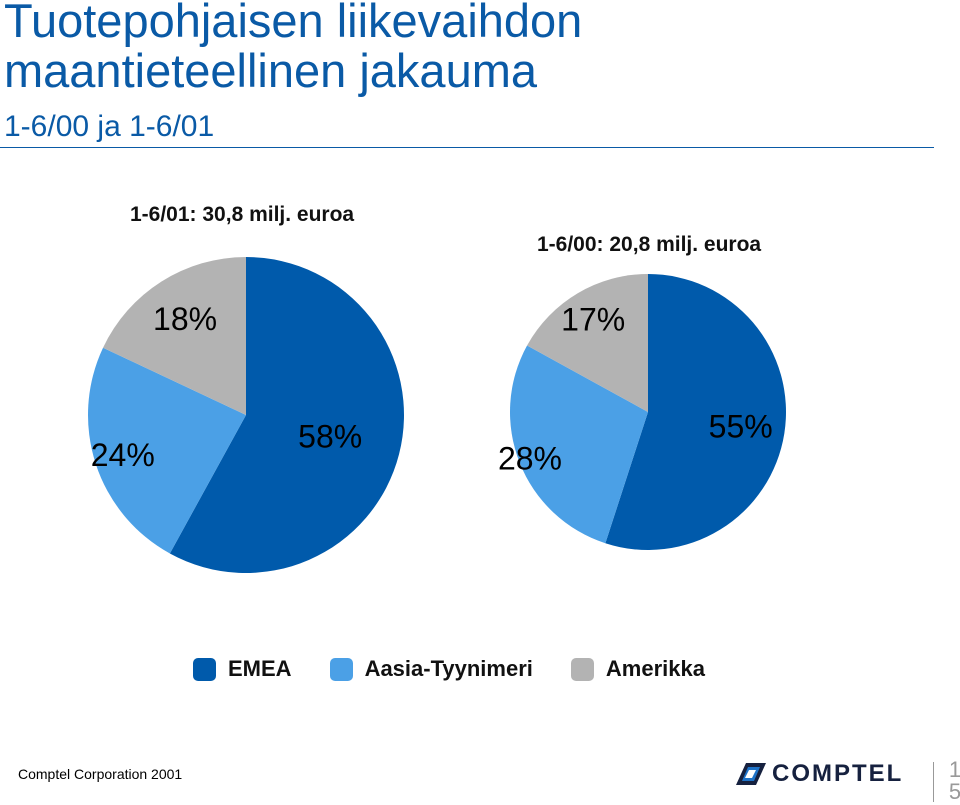 Image resolution: width=960 pixels, height=805 pixels. I want to click on legend-swatch-americas, so click(582, 669).